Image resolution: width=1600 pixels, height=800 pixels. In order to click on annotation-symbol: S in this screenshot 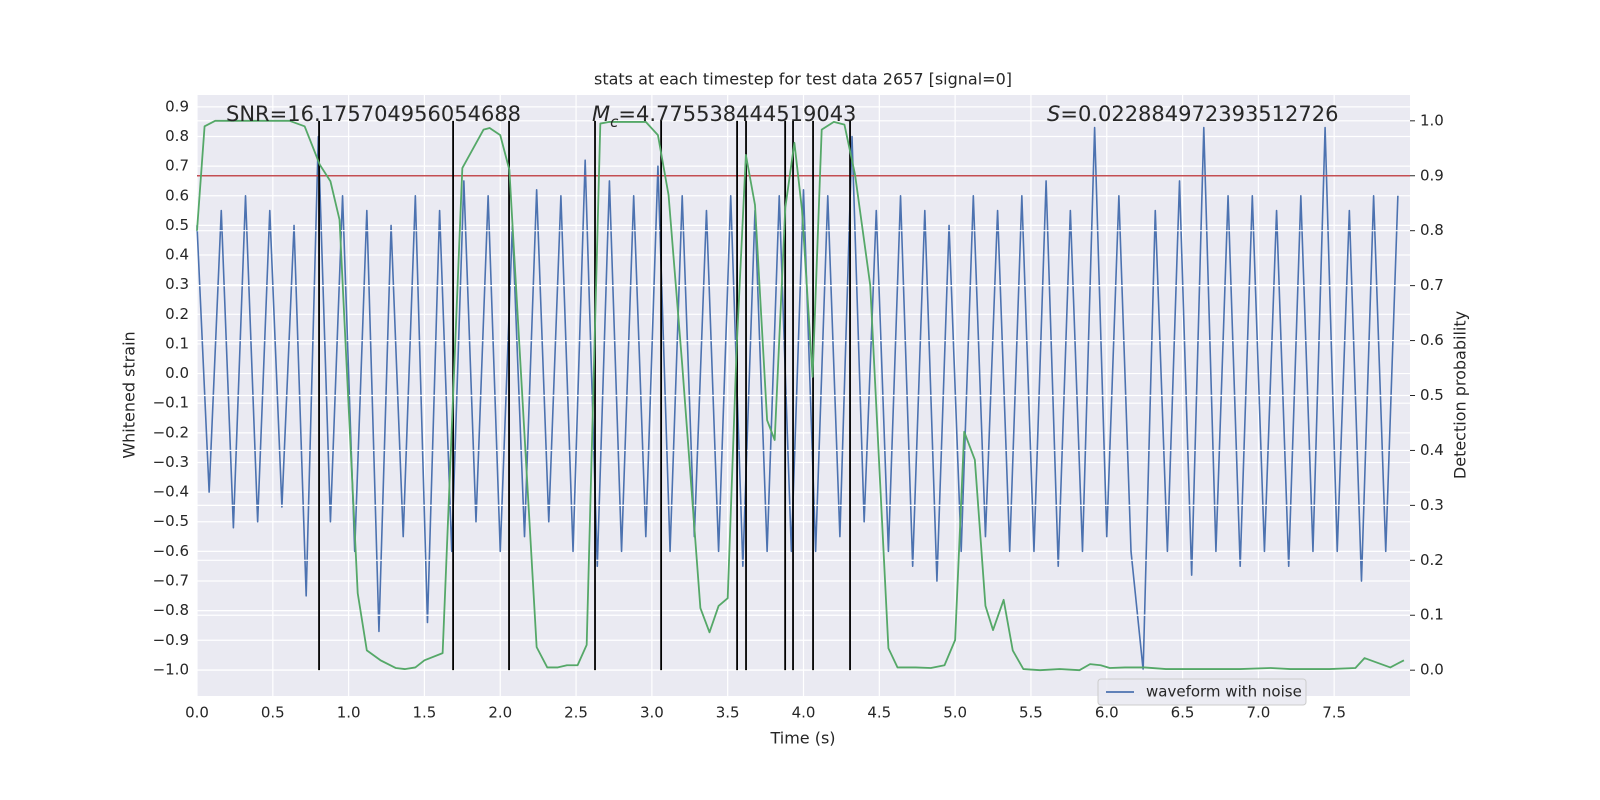, I will do `click(1053, 114)`.